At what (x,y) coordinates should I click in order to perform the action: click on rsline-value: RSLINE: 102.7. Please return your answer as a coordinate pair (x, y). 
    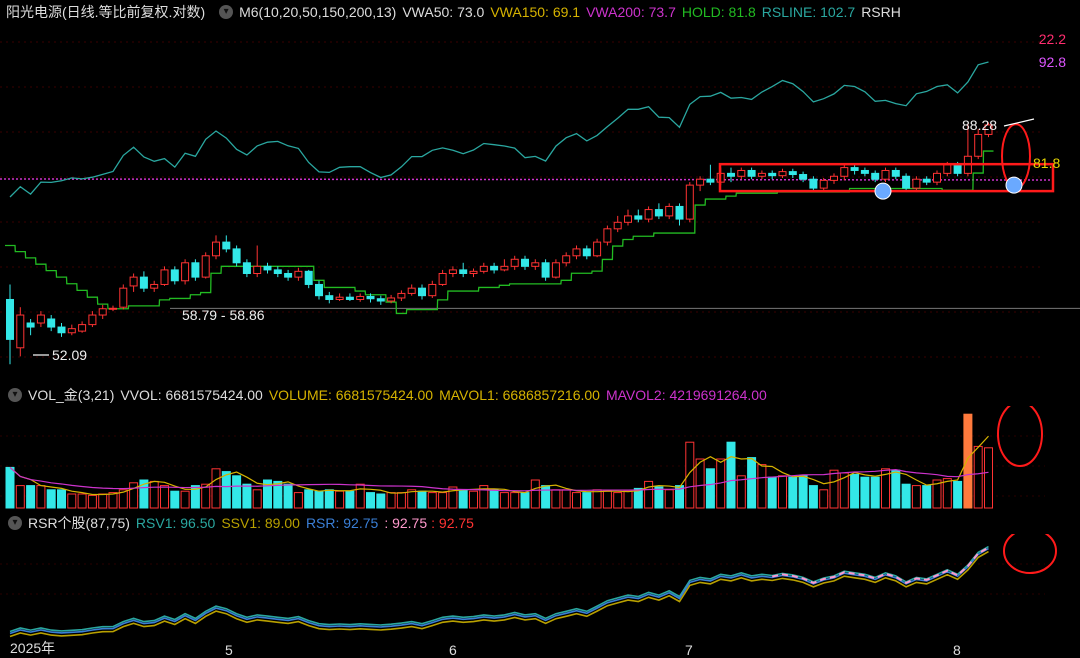
    Looking at the image, I should click on (808, 12).